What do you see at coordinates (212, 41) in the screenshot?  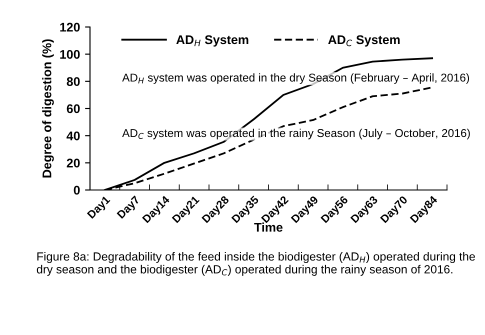 I see `legend-label: AD$_{H}$ System` at bounding box center [212, 41].